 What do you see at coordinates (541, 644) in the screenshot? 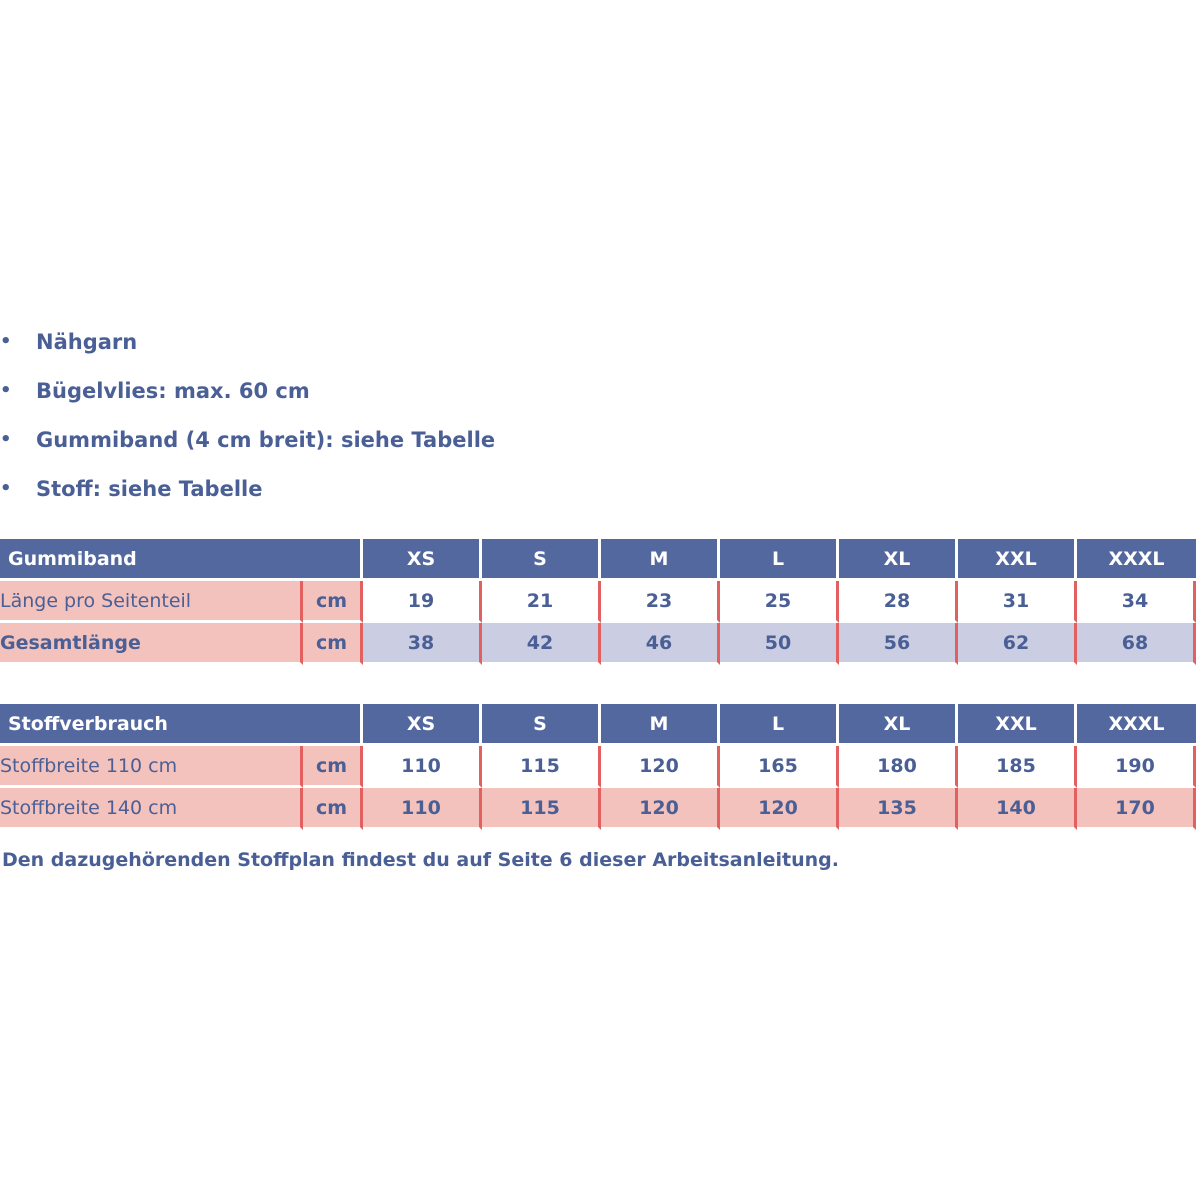
I see `table-cell: 42` at bounding box center [541, 644].